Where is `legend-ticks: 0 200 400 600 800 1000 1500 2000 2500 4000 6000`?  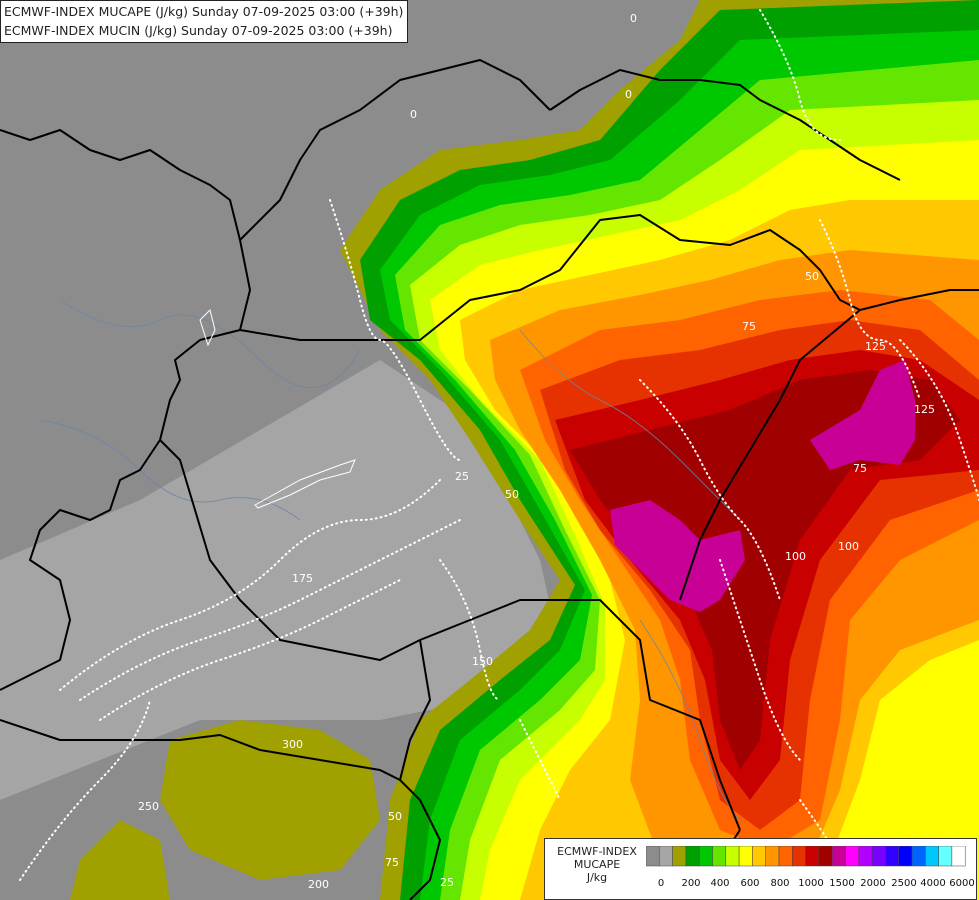 legend-ticks: 0 200 400 600 800 1000 1500 2000 2500 4000 6000 is located at coordinates (810, 885).